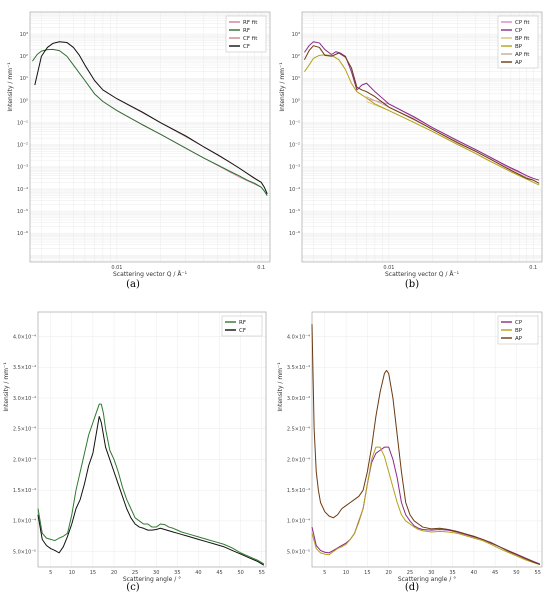 The image size is (550, 596). Describe the element at coordinates (24, 522) in the screenshot. I see `y-tick-label: 1.0×10⁻⁴` at that location.